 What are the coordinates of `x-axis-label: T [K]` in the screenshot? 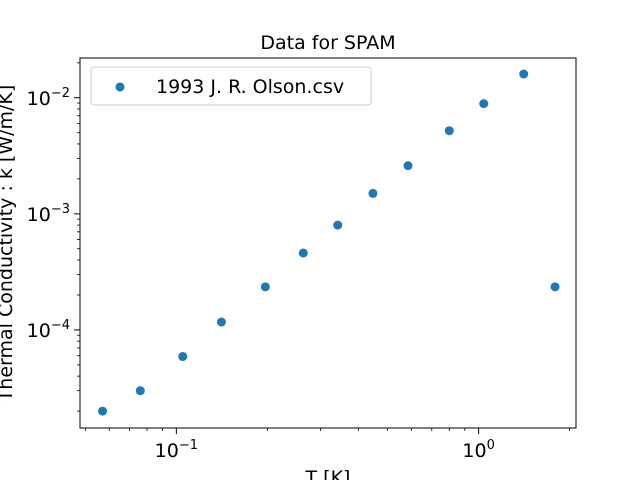 It's located at (328, 473).